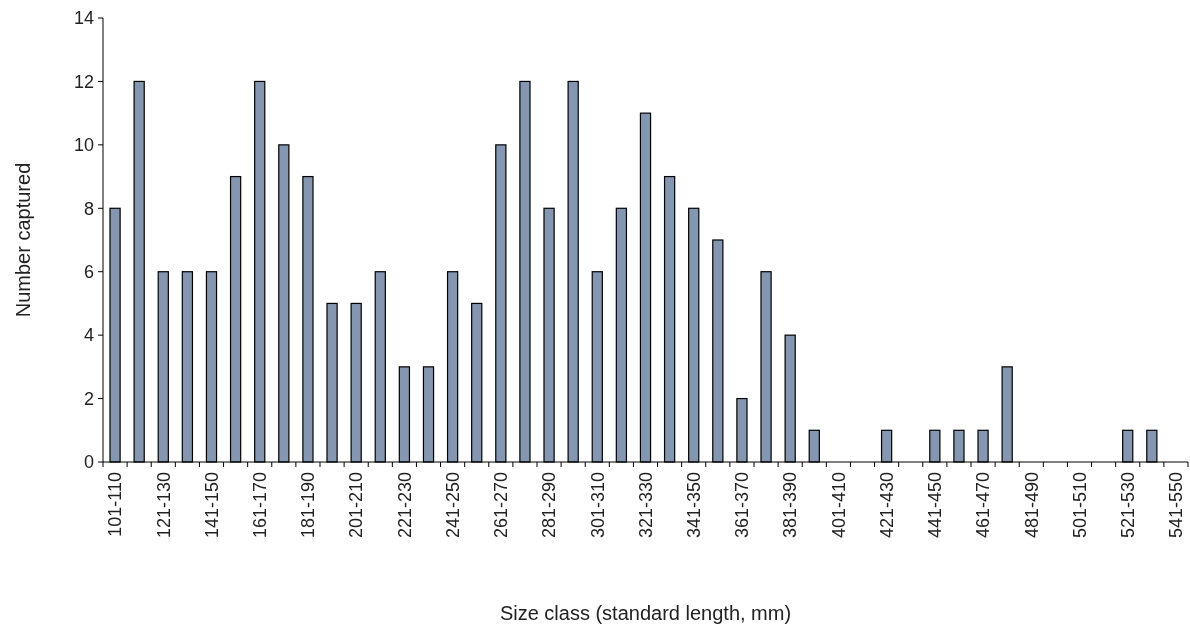  Describe the element at coordinates (1176, 505) in the screenshot. I see `x-tick-label: 541-550` at that location.